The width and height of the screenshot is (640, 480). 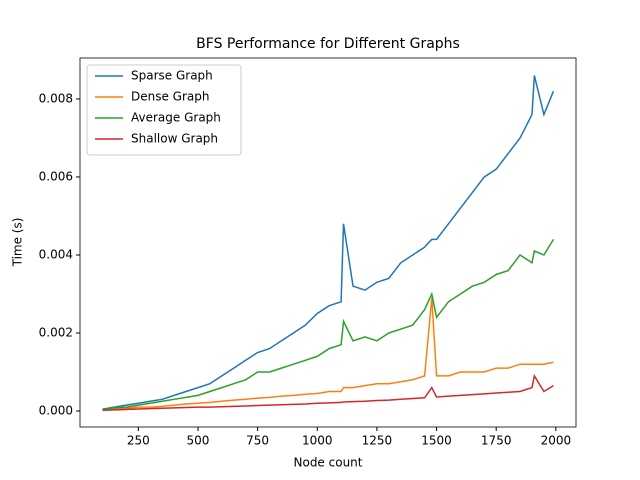 I want to click on x-tick-label: 1500, so click(x=436, y=441).